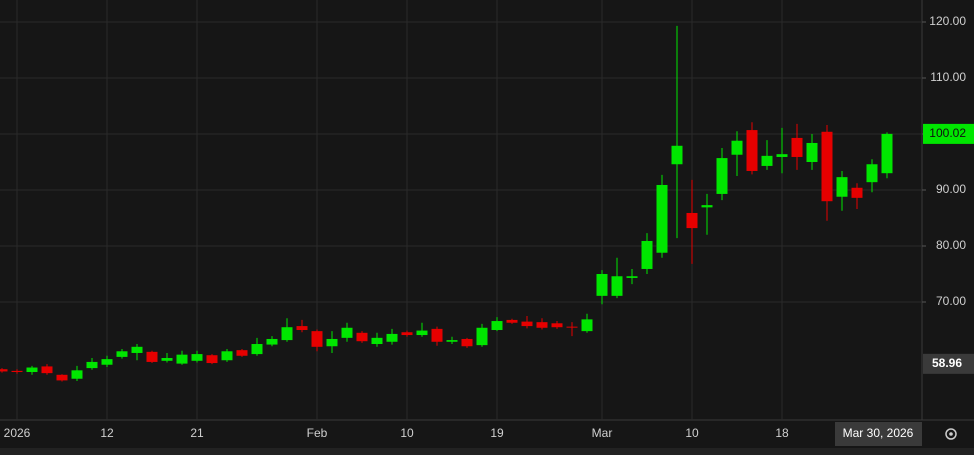 The image size is (974, 455). Describe the element at coordinates (487, 451) in the screenshot. I see `bottom-toolbar` at that location.